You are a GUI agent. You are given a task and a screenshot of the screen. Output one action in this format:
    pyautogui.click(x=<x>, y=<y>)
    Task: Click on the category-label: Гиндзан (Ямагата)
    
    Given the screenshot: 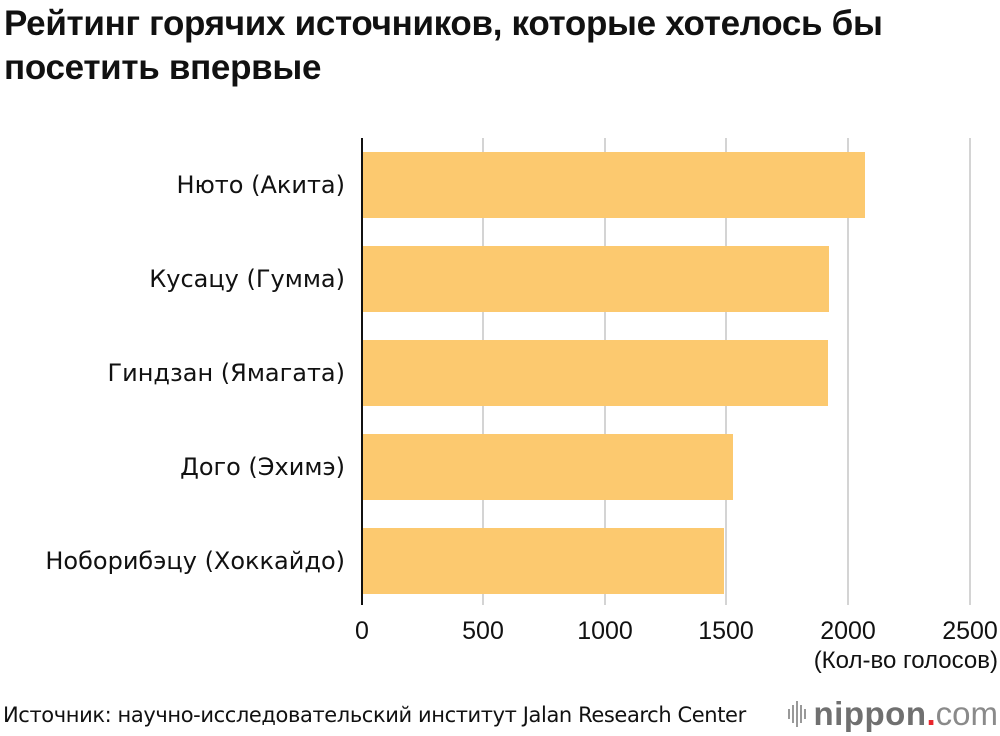 What is the action you would take?
    pyautogui.click(x=226, y=373)
    